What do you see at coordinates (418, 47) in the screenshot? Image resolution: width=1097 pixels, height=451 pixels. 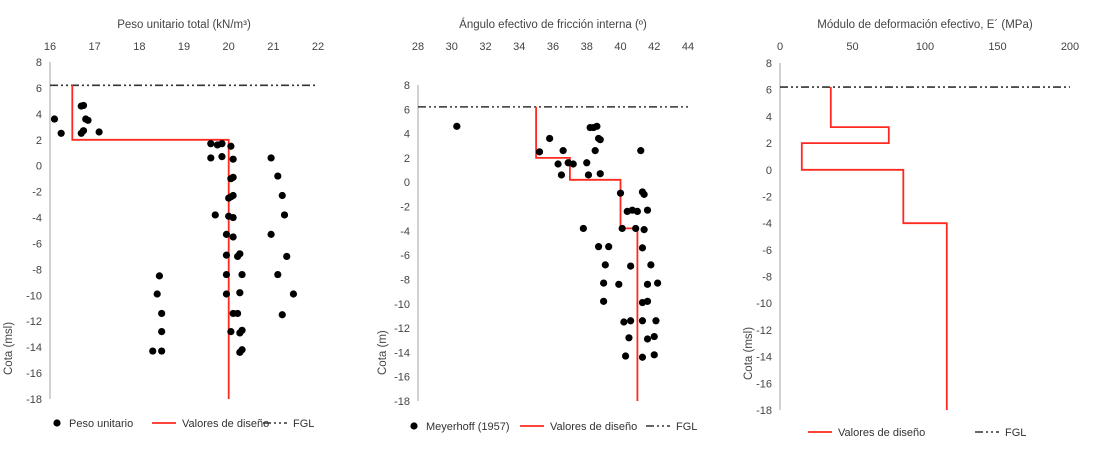 I see `x-tick-label: 28` at bounding box center [418, 47].